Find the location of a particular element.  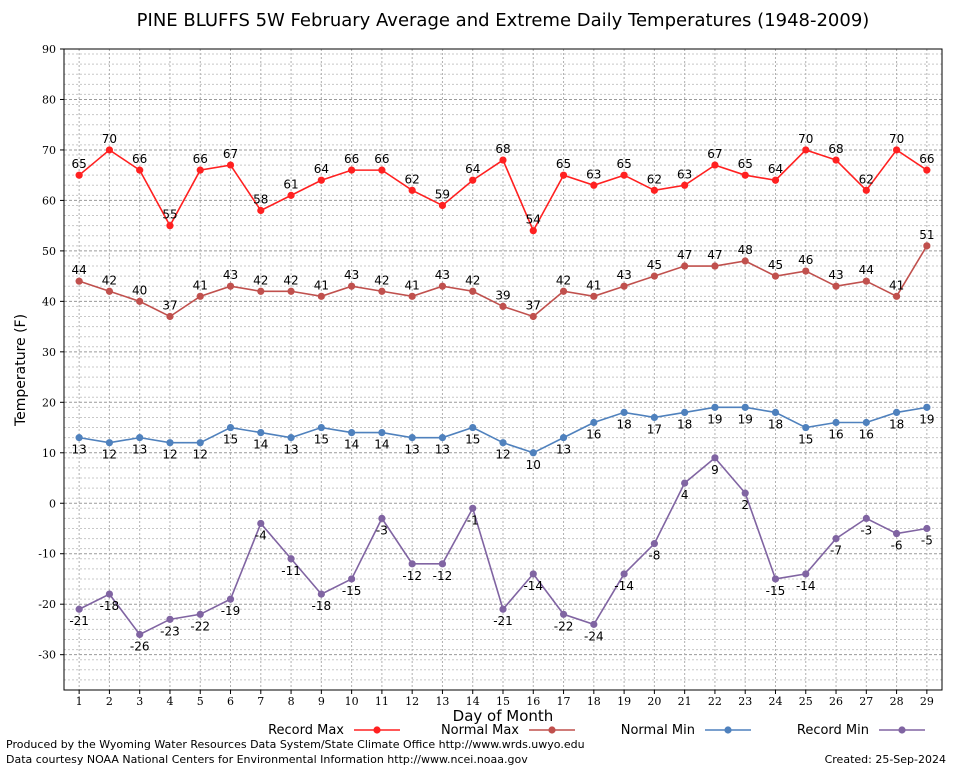

x-tick-label: 28 is located at coordinates (897, 701).